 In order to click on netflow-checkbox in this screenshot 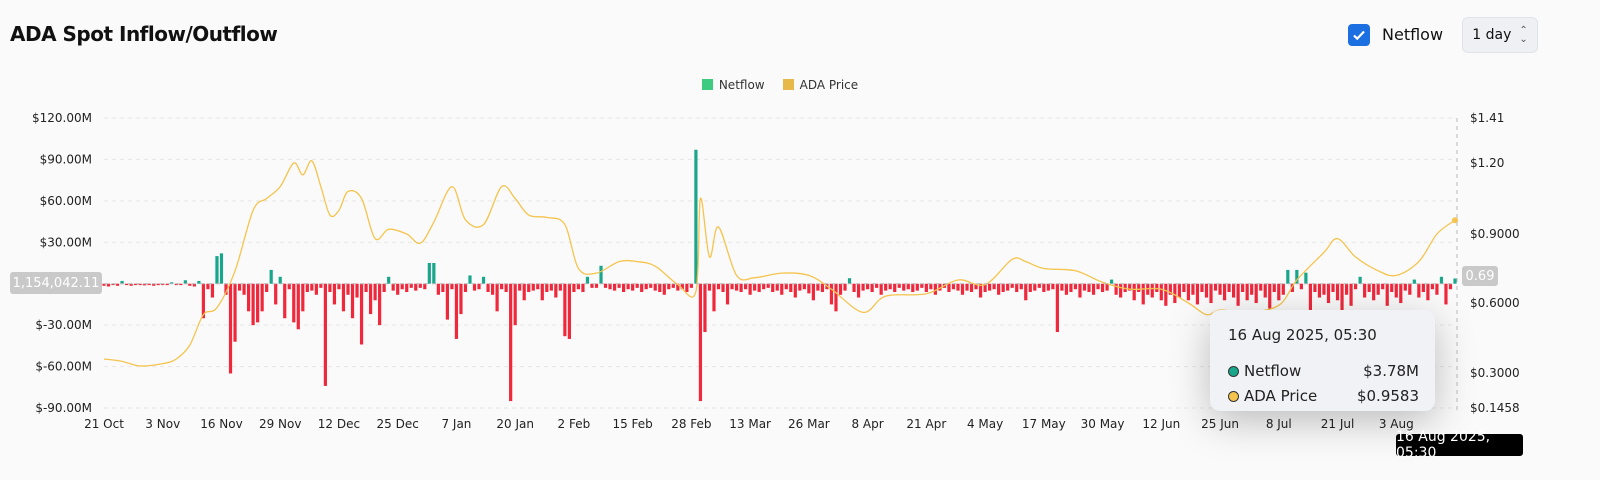, I will do `click(1359, 35)`.